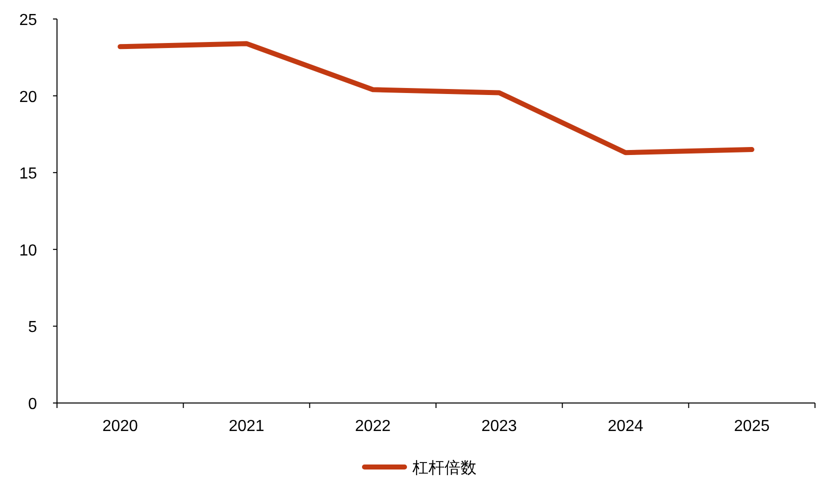 This screenshot has width=817, height=481. Describe the element at coordinates (246, 426) in the screenshot. I see `x-tick-label: 2021` at that location.